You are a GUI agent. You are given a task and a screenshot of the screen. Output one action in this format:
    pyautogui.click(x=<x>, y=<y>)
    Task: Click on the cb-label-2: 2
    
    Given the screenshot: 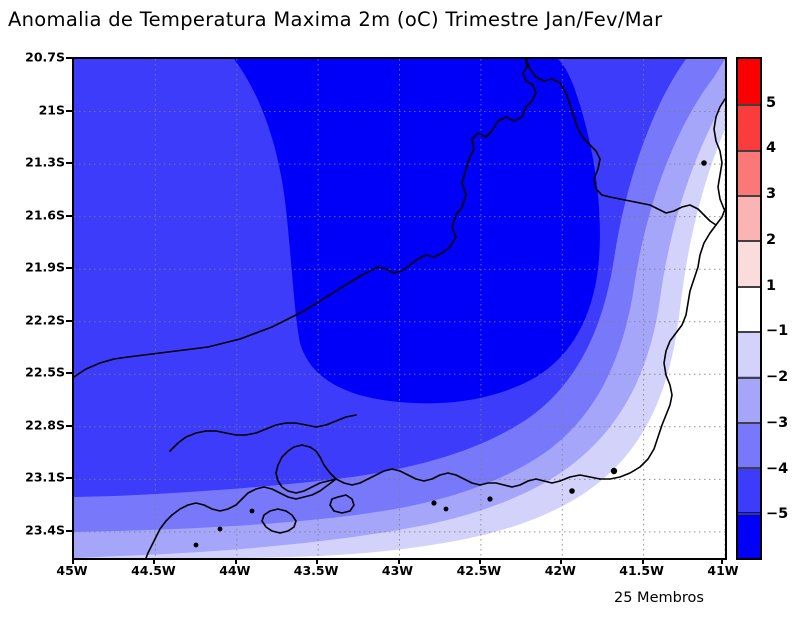 What is the action you would take?
    pyautogui.click(x=771, y=239)
    